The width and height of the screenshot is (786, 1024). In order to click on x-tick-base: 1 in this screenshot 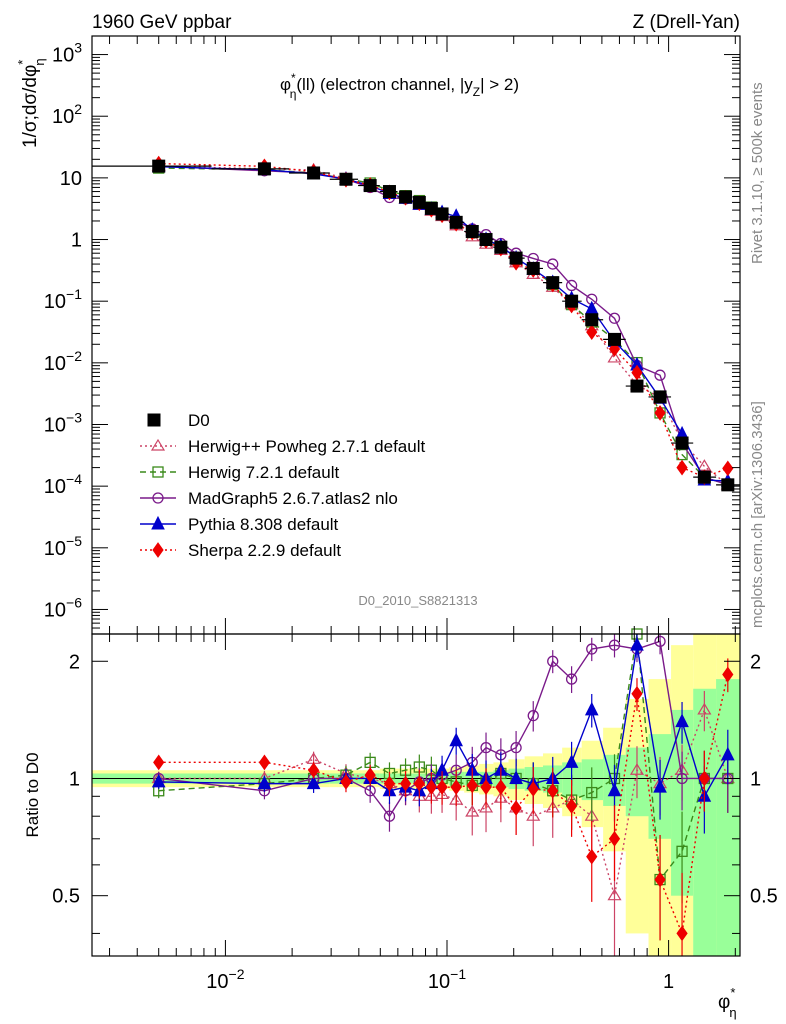, I will do `click(668, 982)`.